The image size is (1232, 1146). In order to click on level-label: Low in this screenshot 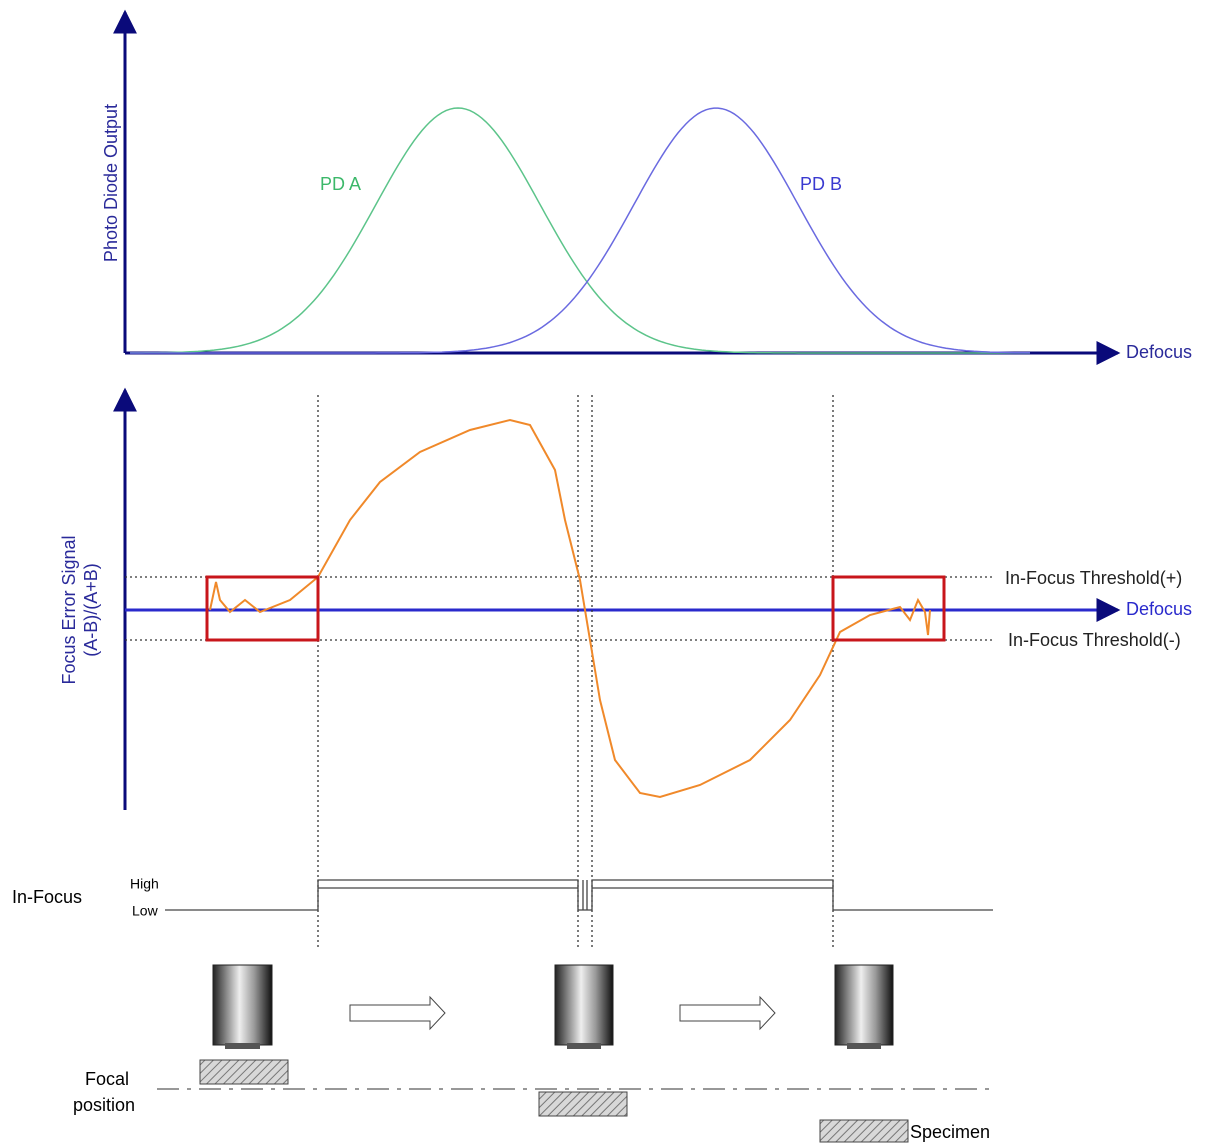, I will do `click(145, 911)`.